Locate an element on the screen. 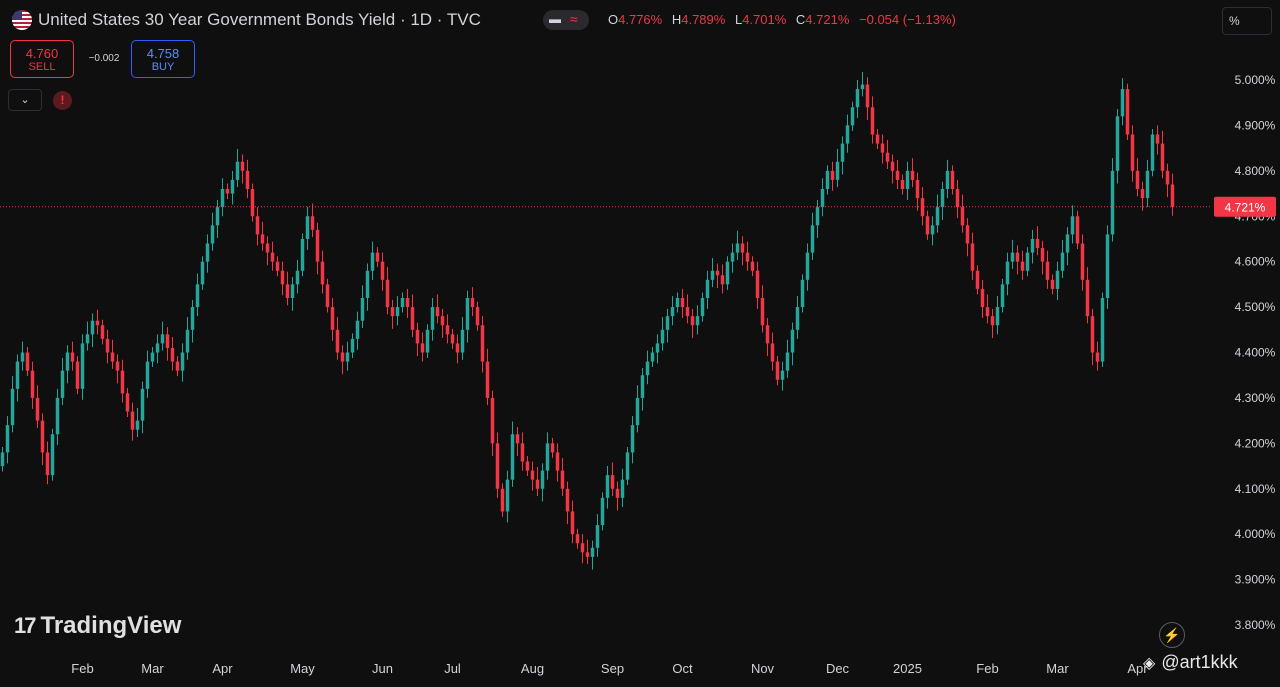 The height and width of the screenshot is (687, 1280). x-tick-label: Apr is located at coordinates (1137, 668).